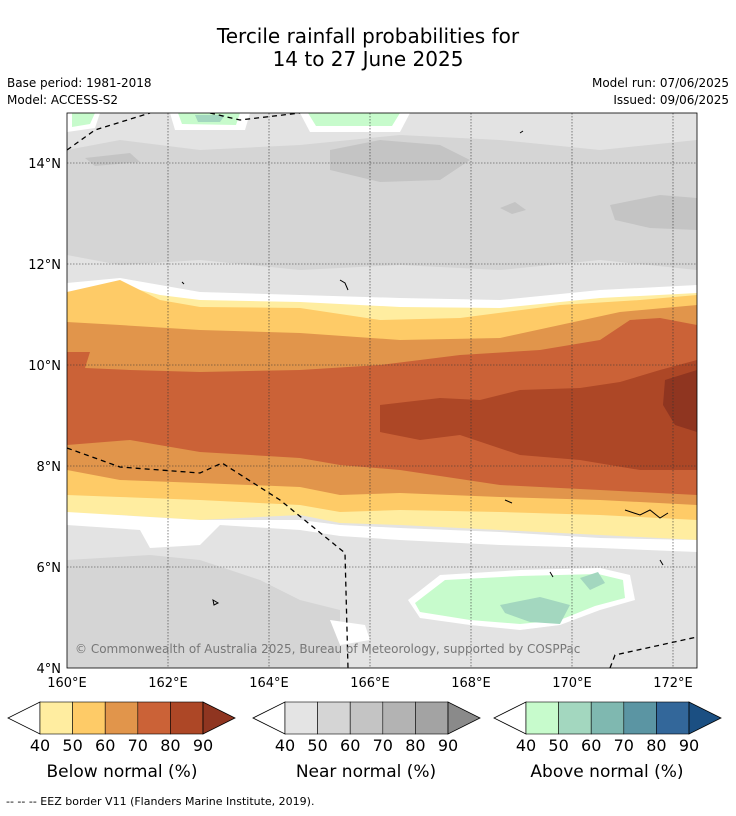 The image size is (736, 816). Describe the element at coordinates (368, 36) in the screenshot. I see `title-line-1: Tercile rainfall probabilities for` at that location.